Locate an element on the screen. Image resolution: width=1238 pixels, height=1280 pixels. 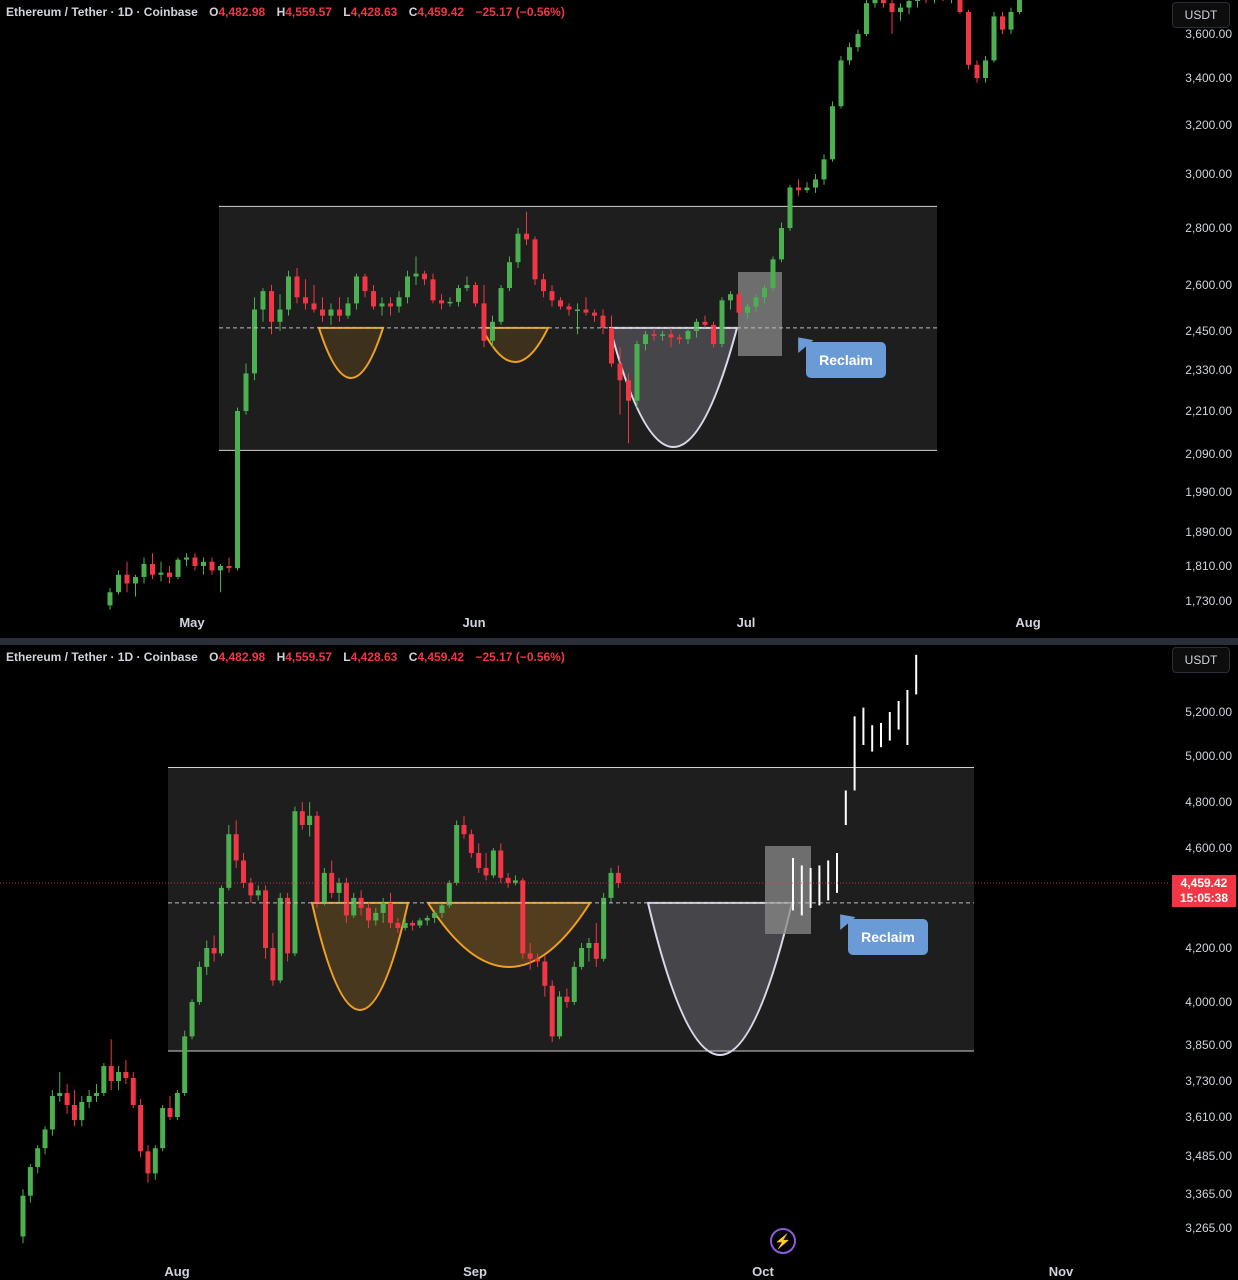
price-axis-label: 2,210.00 is located at coordinates (1208, 411).